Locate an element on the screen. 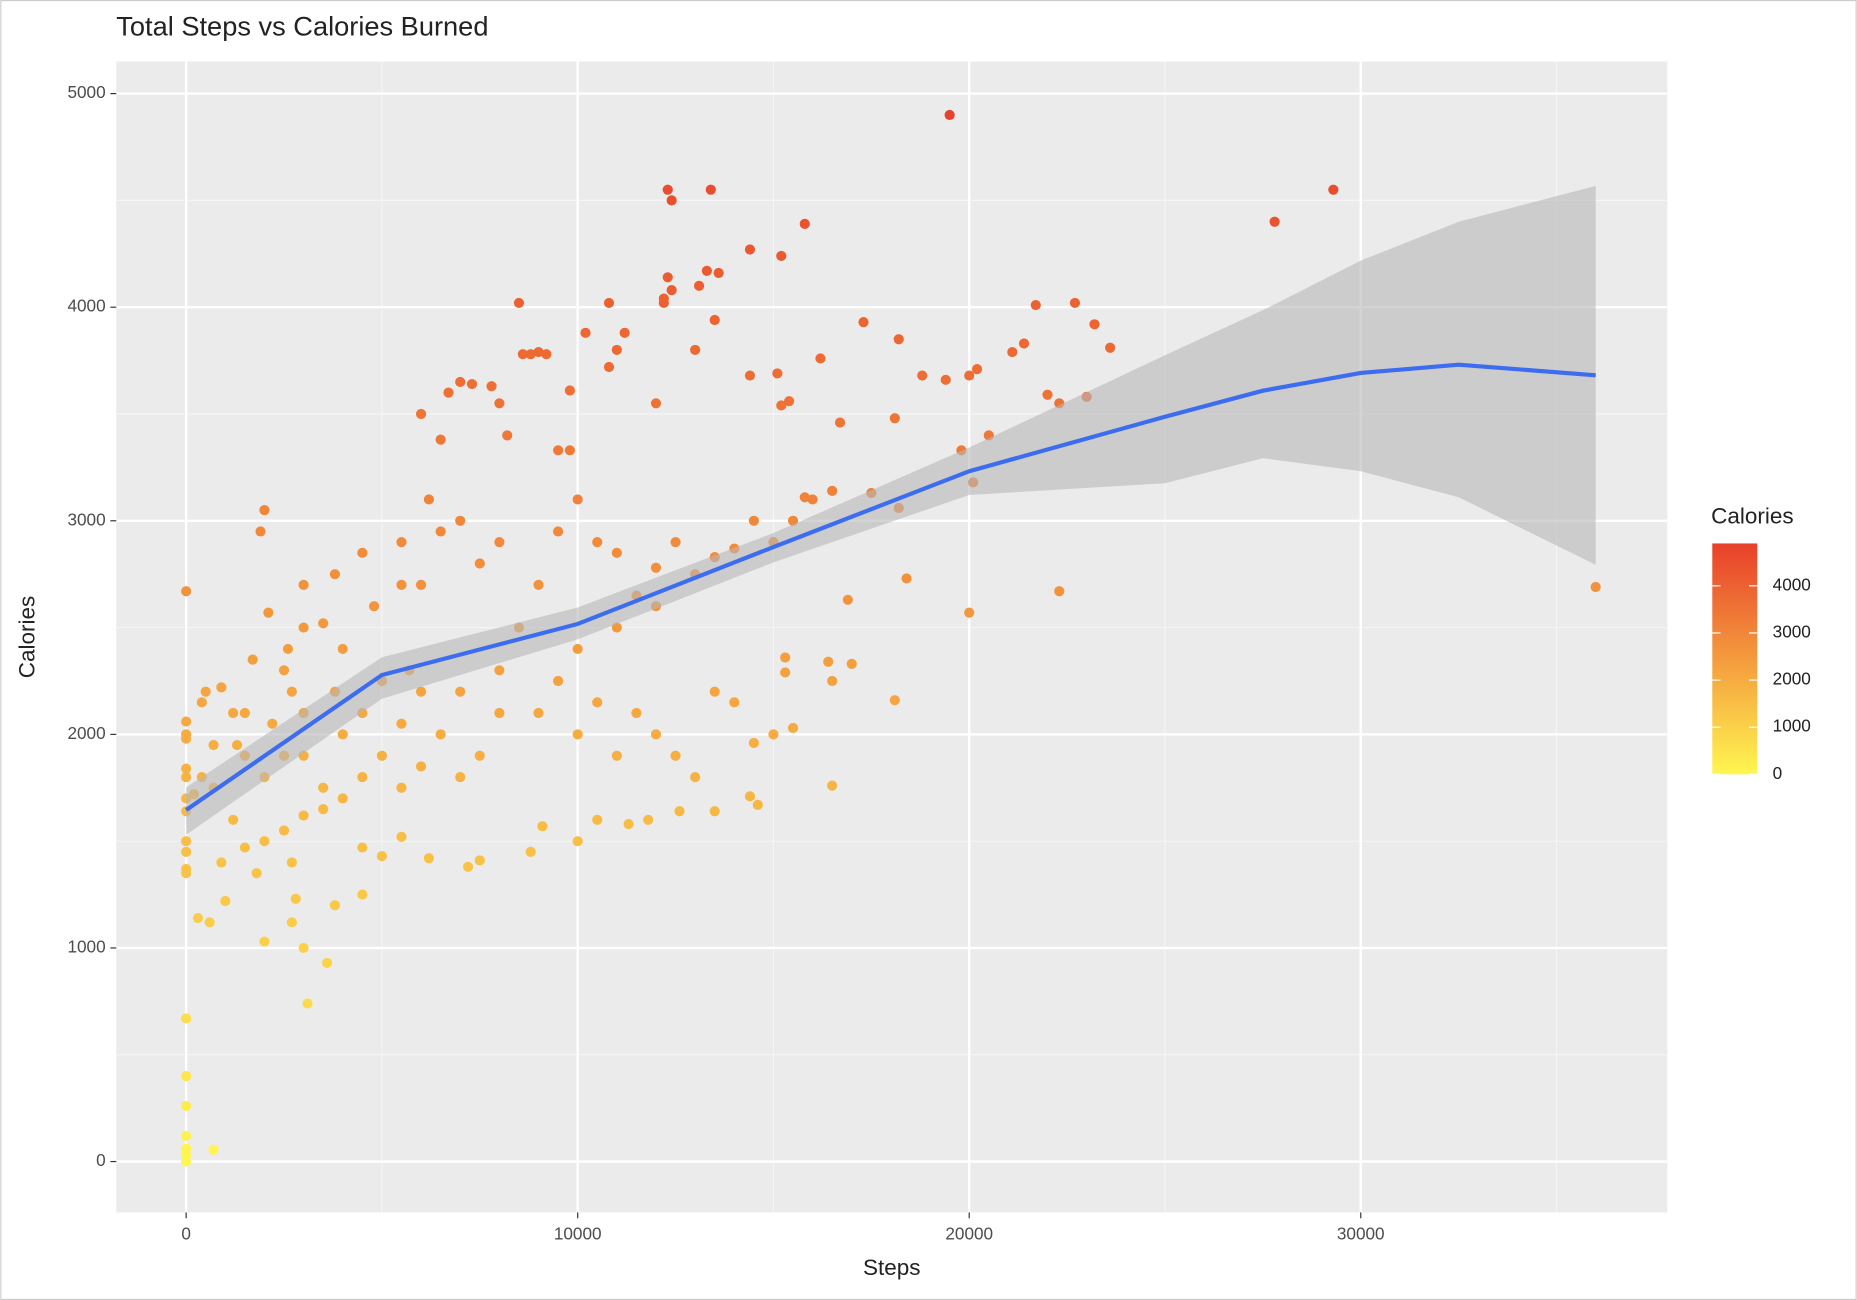  chart-title: Total Steps vs Calories Burned is located at coordinates (302, 26).